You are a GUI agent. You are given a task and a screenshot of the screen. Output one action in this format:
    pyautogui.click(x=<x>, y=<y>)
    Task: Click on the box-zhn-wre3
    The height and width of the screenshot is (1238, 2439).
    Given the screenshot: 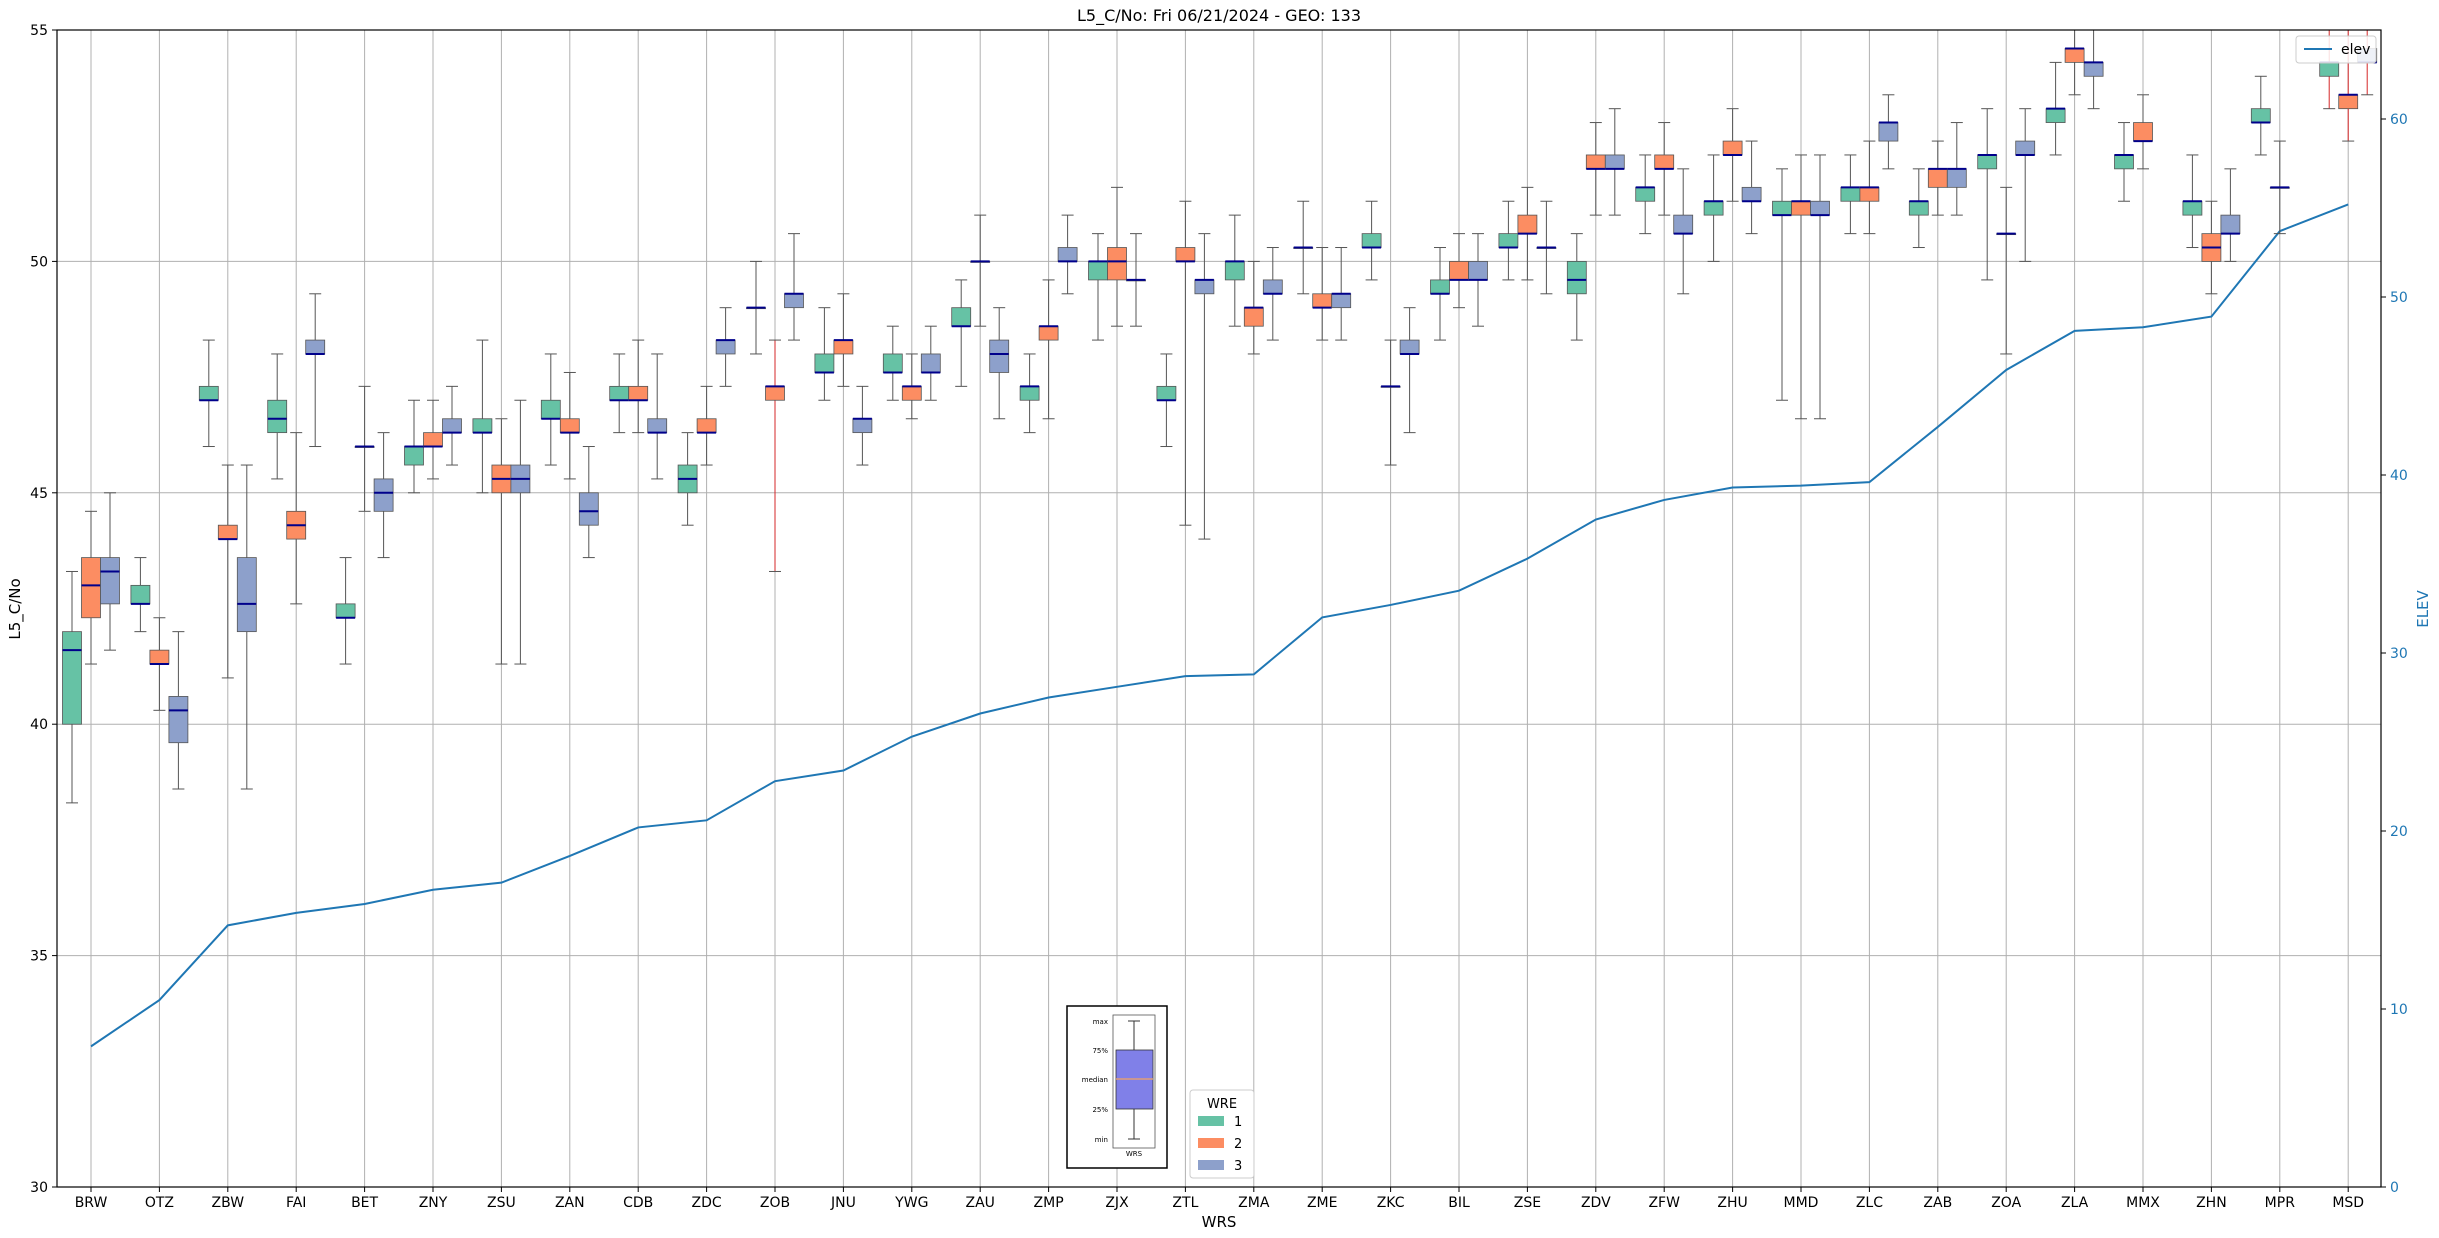 What is the action you would take?
    pyautogui.click(x=2230, y=215)
    